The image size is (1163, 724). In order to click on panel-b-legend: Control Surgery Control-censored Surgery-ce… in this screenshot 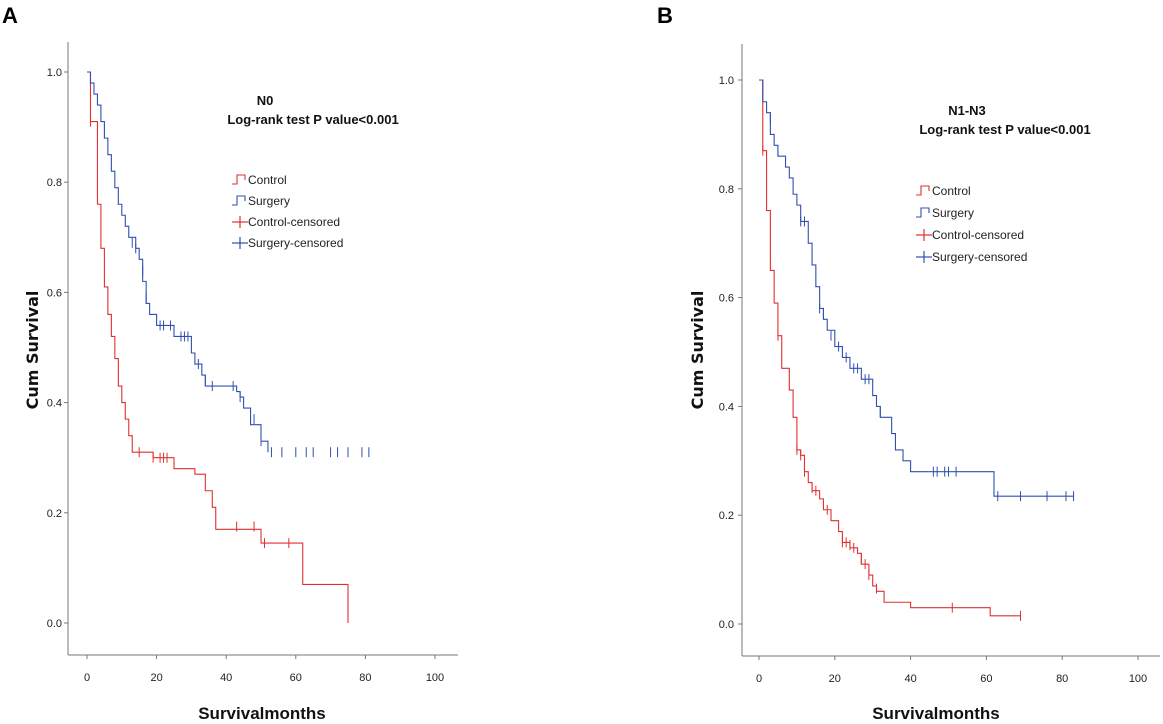, I will do `click(971, 224)`.